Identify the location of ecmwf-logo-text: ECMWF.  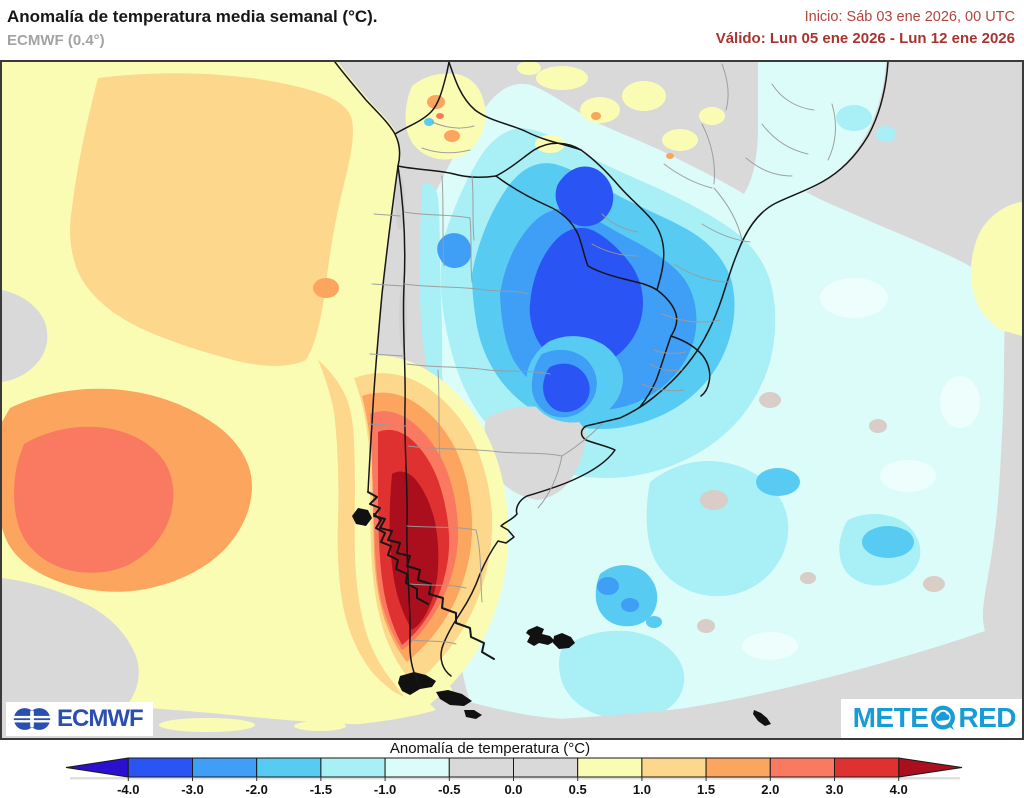
(100, 718).